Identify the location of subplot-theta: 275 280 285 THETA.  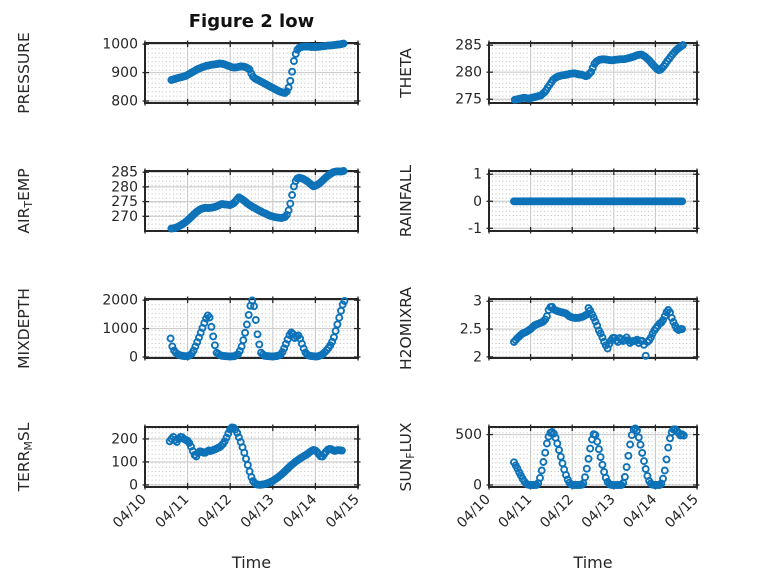
(548, 73).